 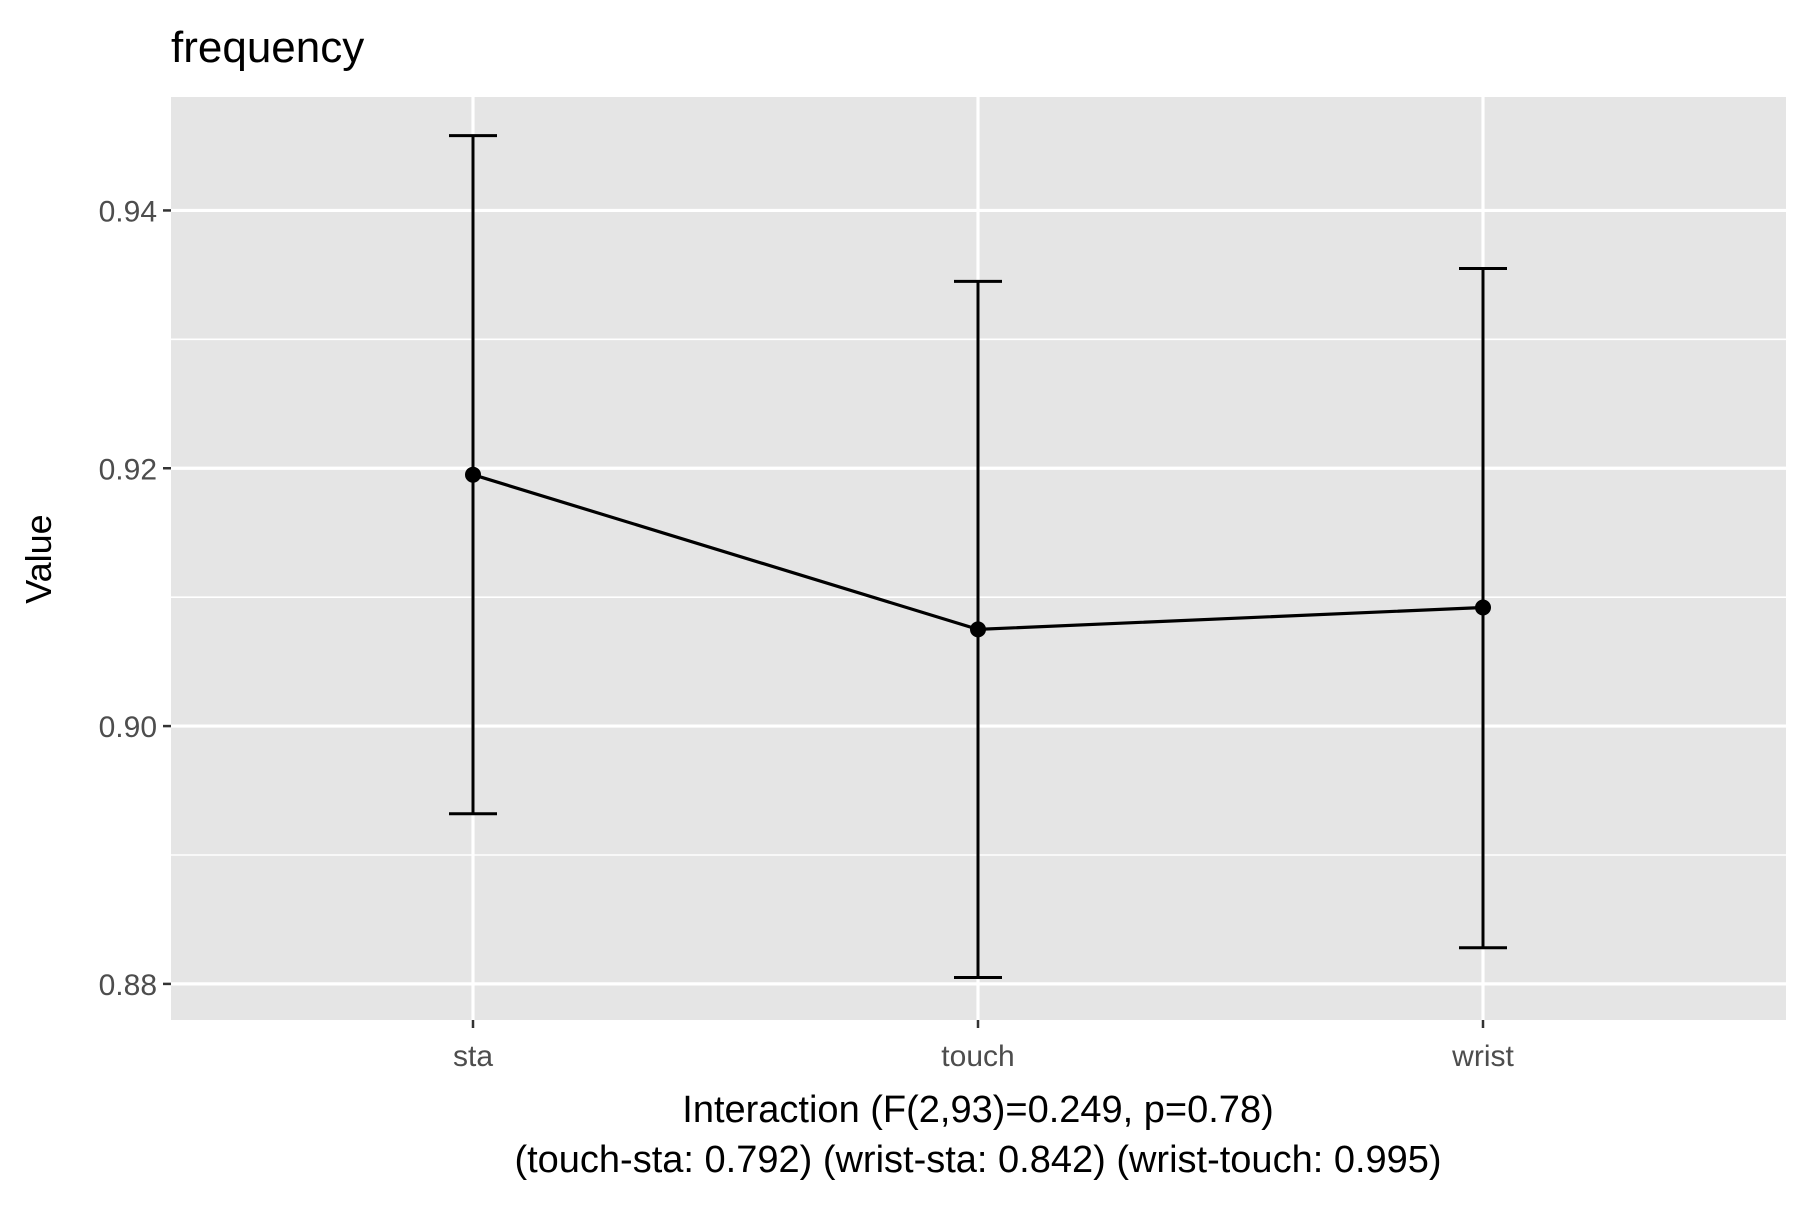 What do you see at coordinates (1482, 1056) in the screenshot?
I see `x-tick-label: wrist` at bounding box center [1482, 1056].